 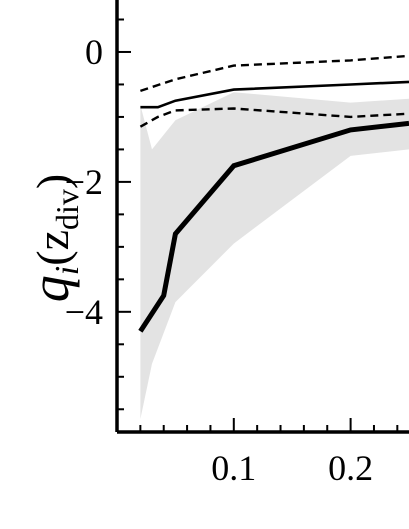 What do you see at coordinates (233, 468) in the screenshot?
I see `x-tick-label: 0.1` at bounding box center [233, 468].